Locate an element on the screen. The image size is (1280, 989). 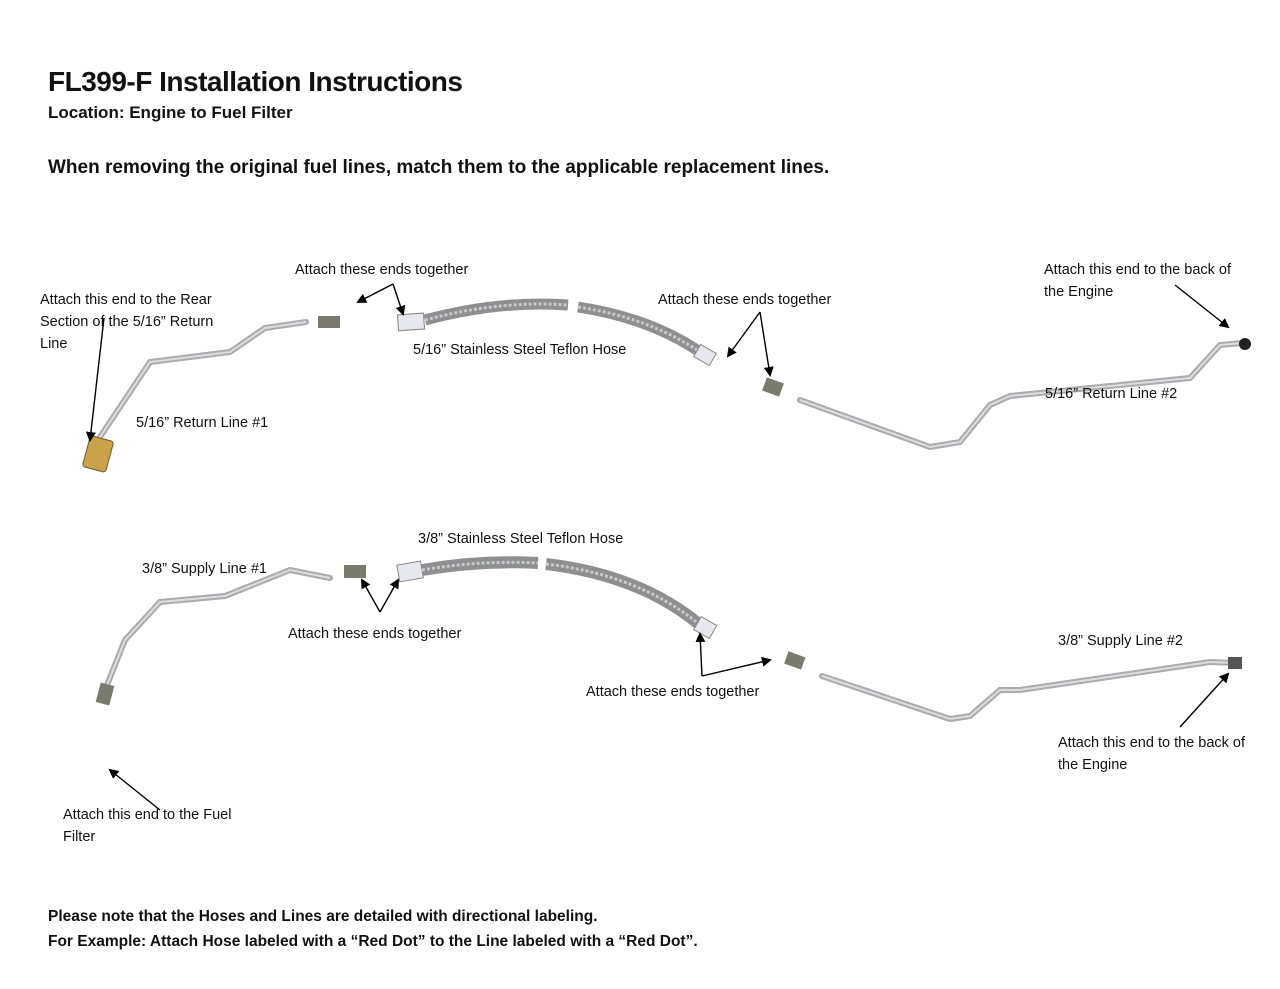
fuel-filter-label: Attach this end to the Fuel Filter is located at coordinates (147, 826).